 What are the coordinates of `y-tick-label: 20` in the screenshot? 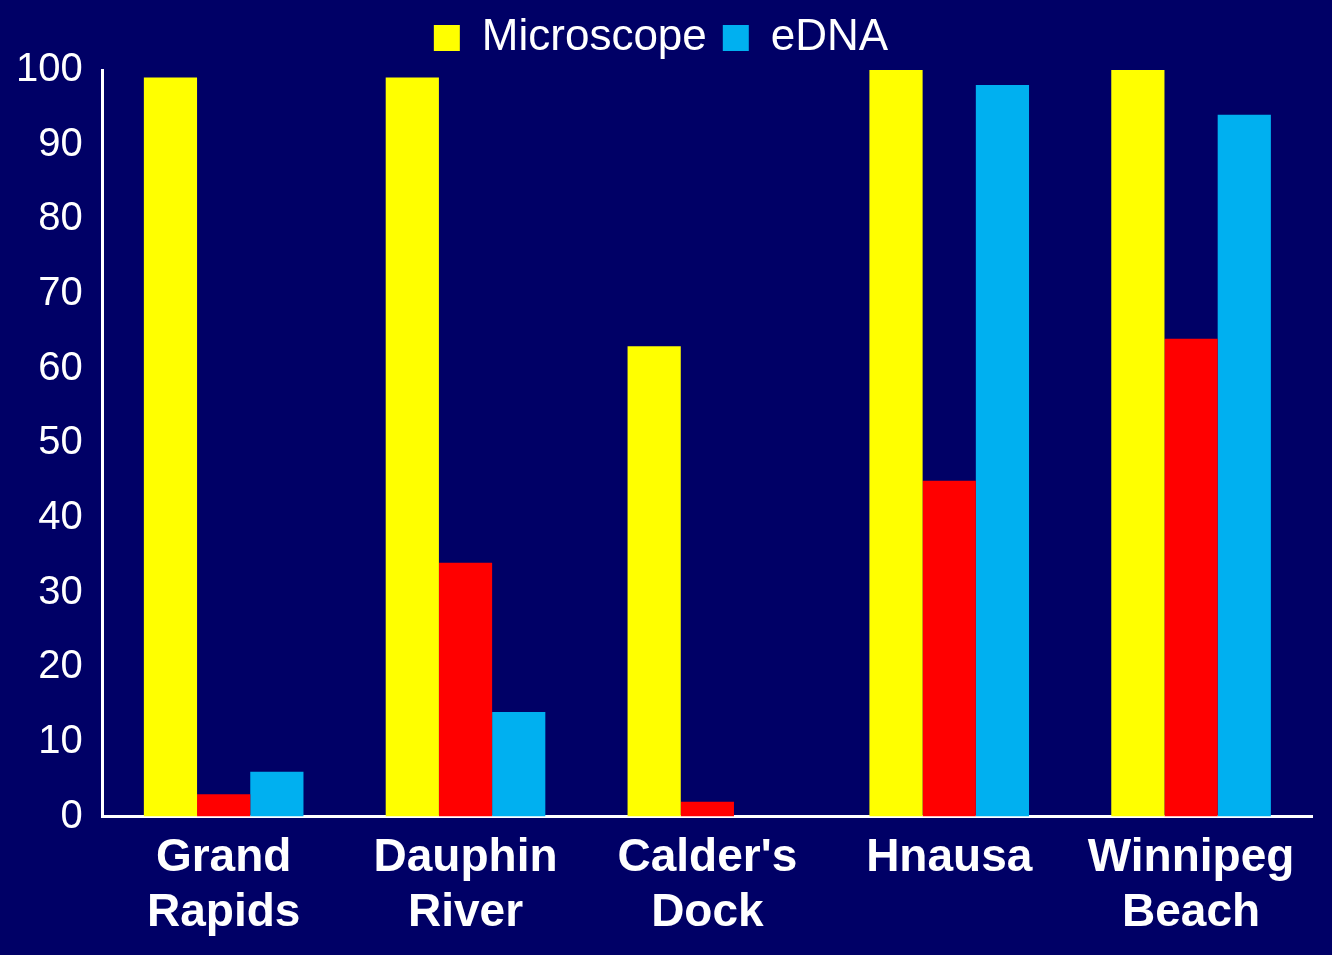 It's located at (60, 664).